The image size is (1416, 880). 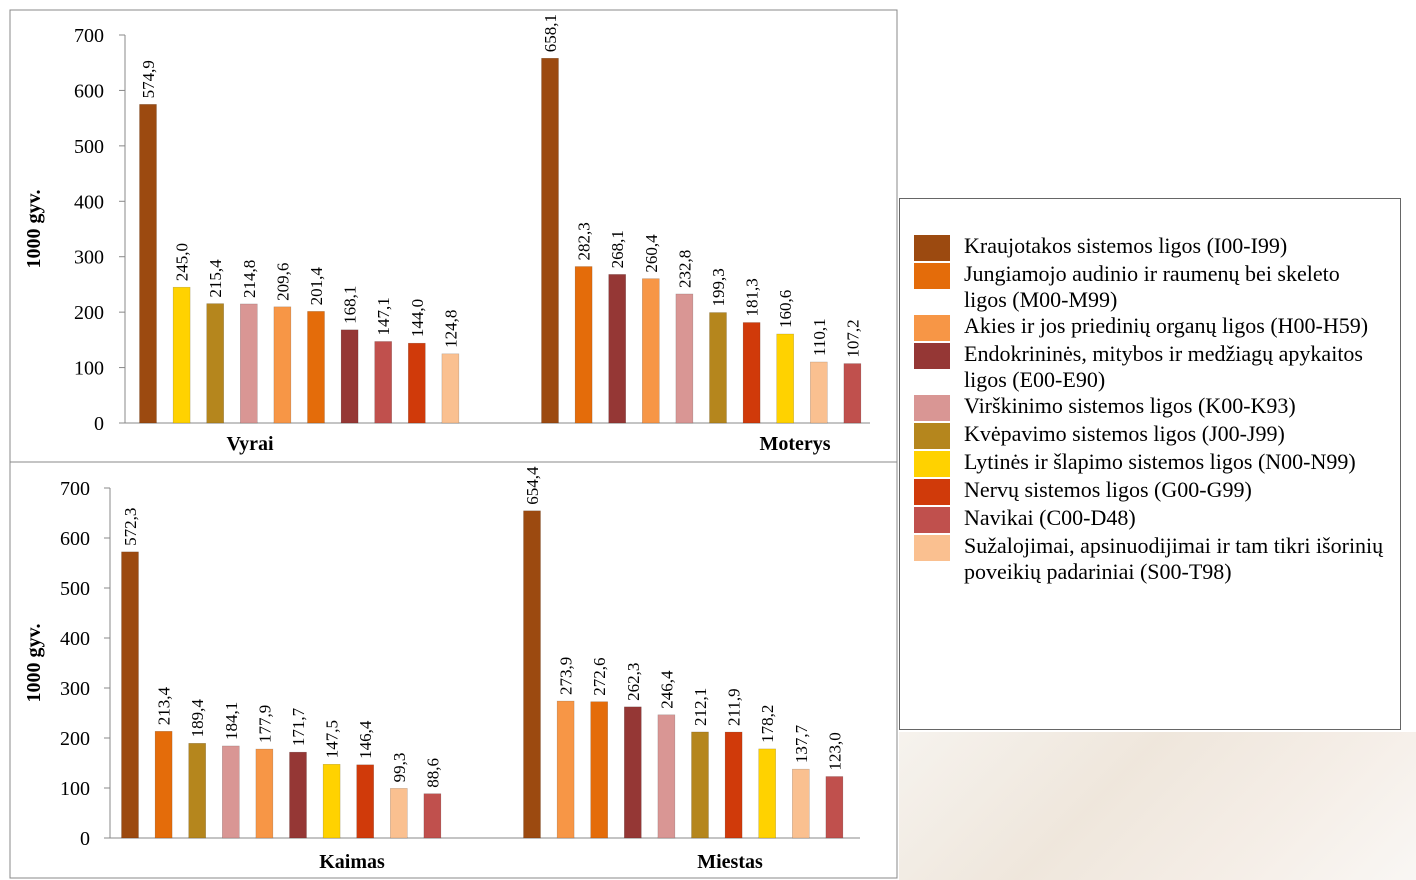 I want to click on value-label: 273,9, so click(x=566, y=676).